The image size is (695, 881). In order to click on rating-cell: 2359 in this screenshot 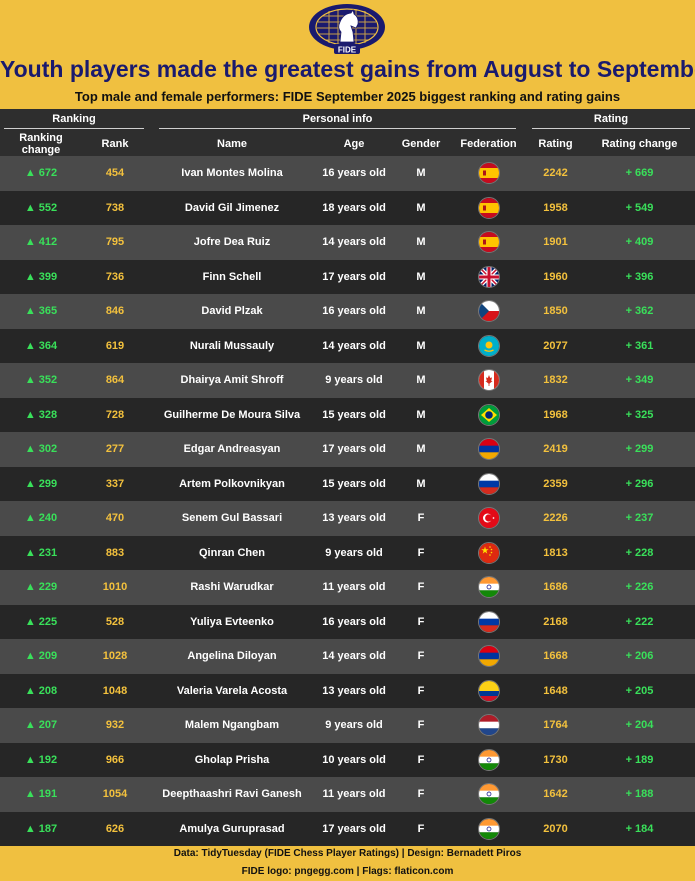, I will do `click(555, 483)`.